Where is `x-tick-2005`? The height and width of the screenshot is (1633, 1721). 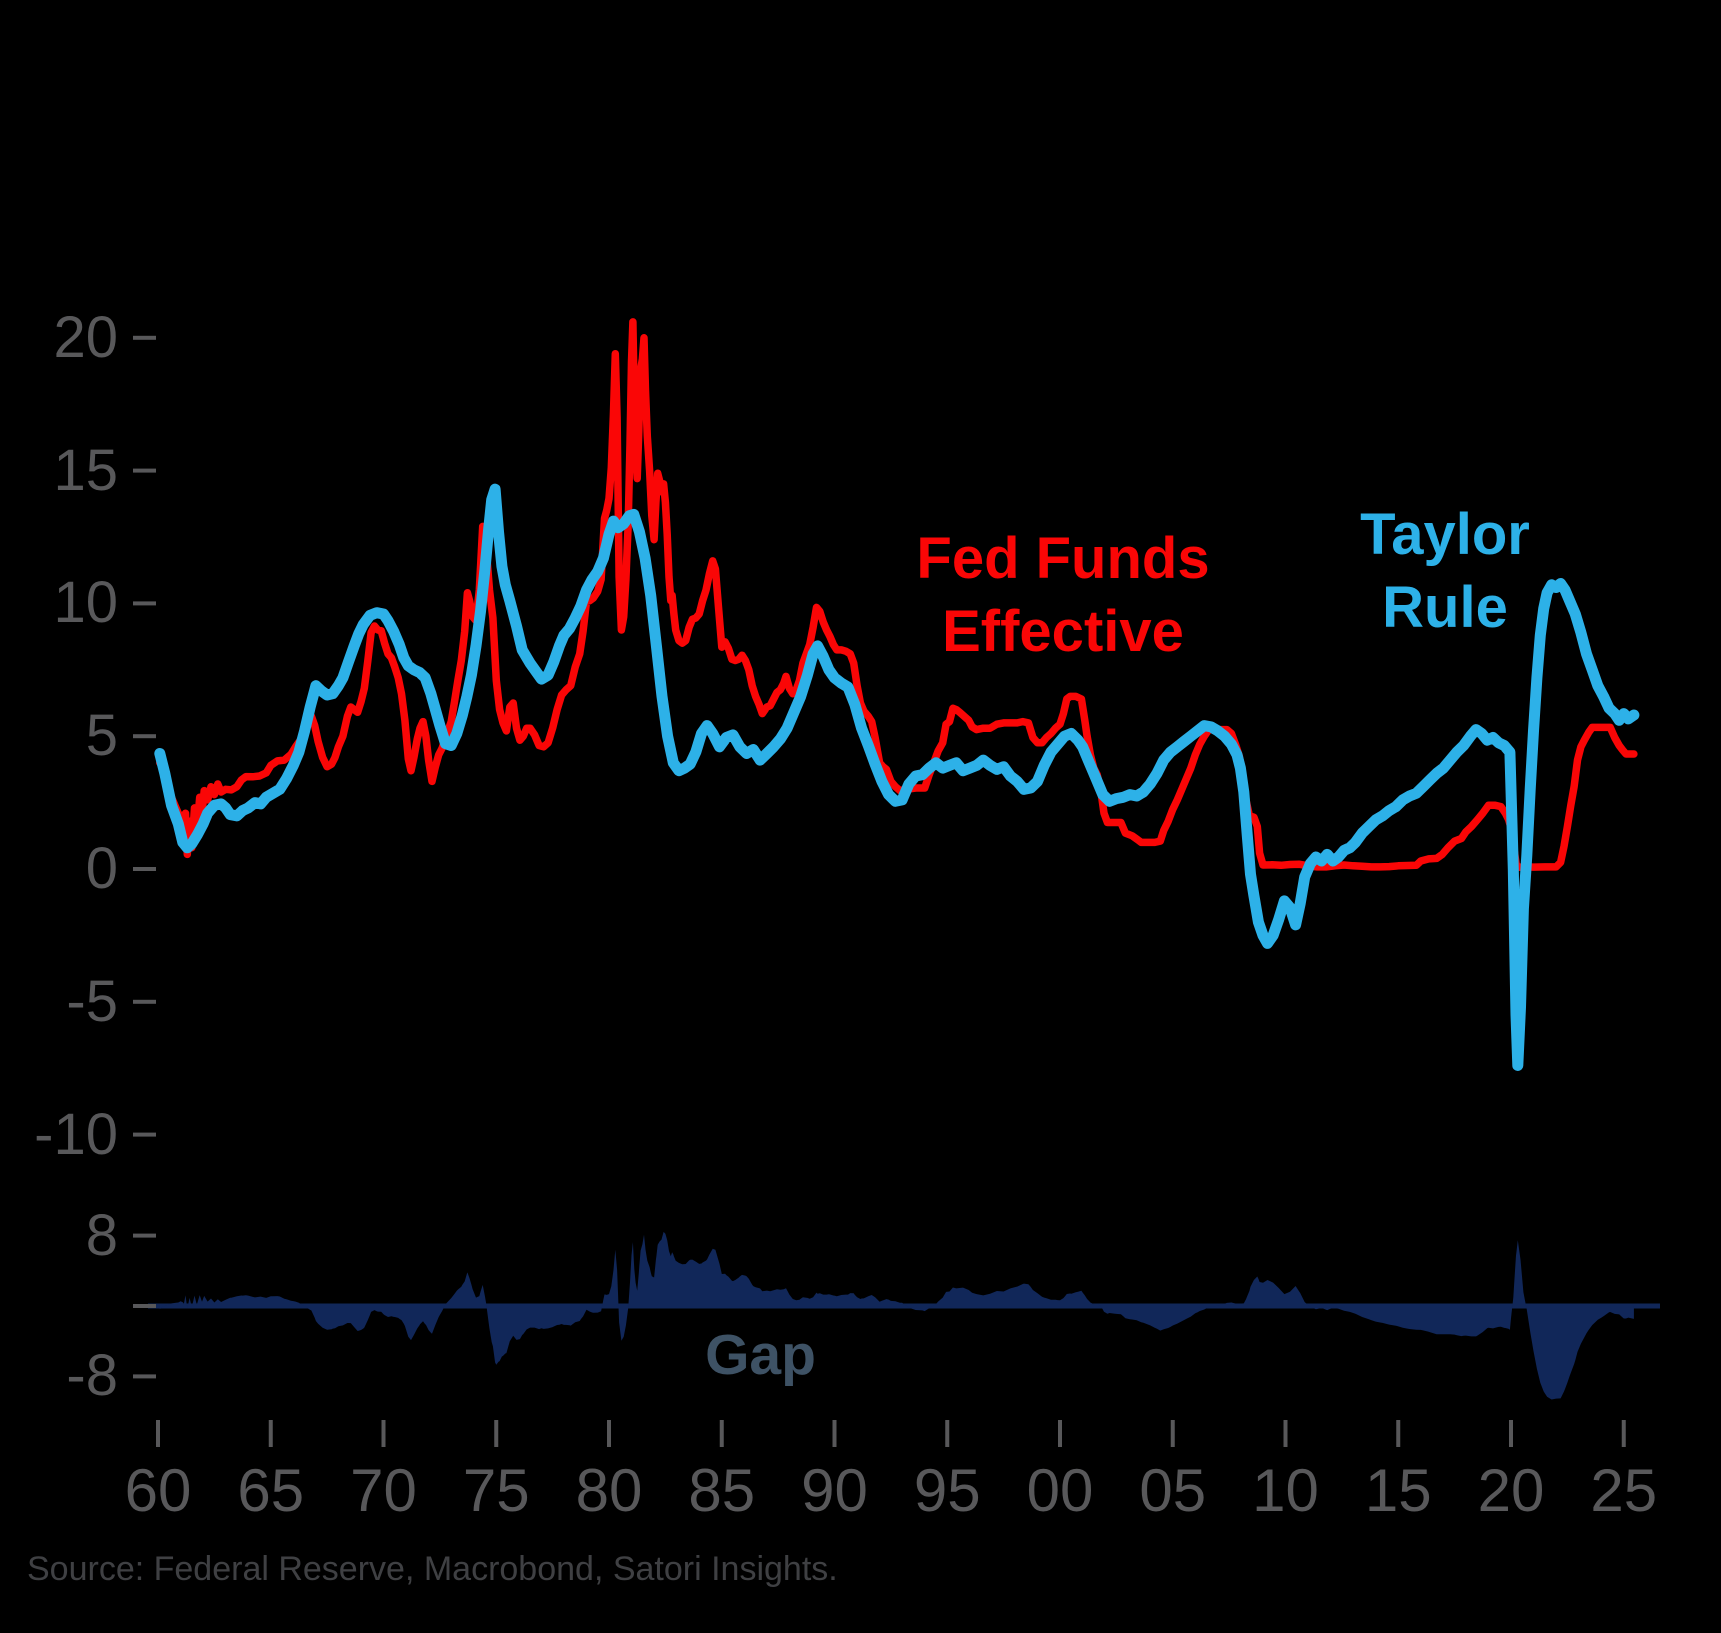 x-tick-2005 is located at coordinates (1172, 1433).